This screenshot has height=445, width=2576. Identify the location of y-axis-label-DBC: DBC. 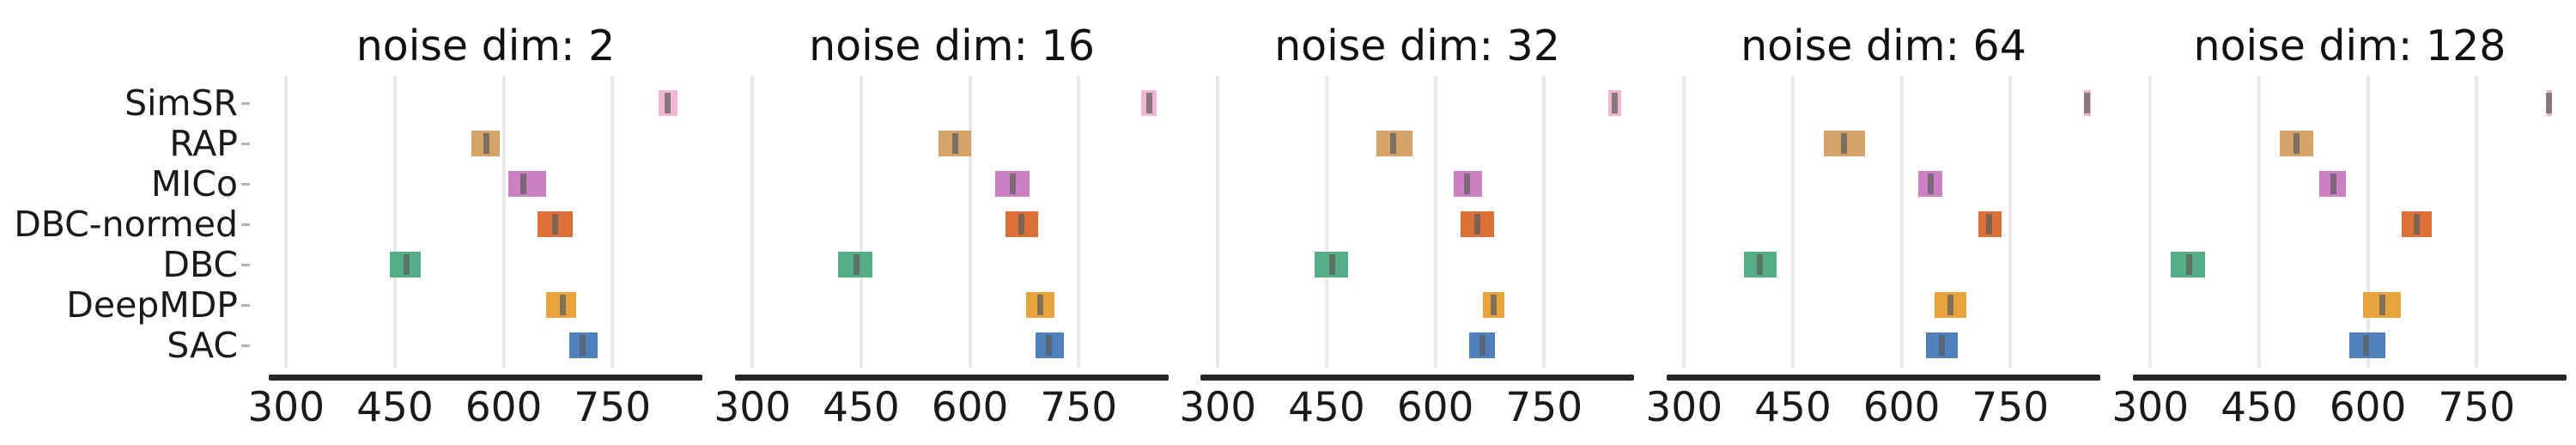
(200, 264).